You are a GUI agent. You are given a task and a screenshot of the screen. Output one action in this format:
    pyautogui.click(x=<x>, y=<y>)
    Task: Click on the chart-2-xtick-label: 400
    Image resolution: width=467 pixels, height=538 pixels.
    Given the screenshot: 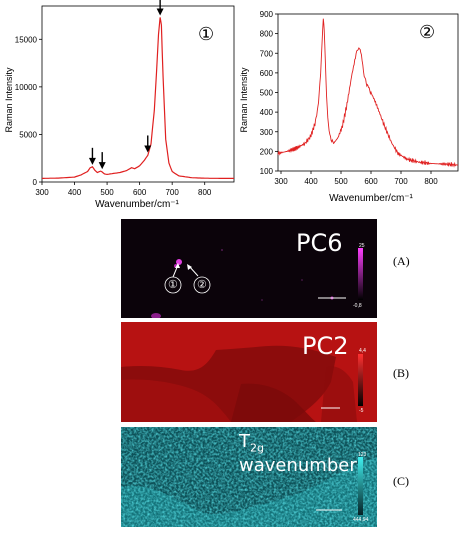 What is the action you would take?
    pyautogui.click(x=311, y=181)
    